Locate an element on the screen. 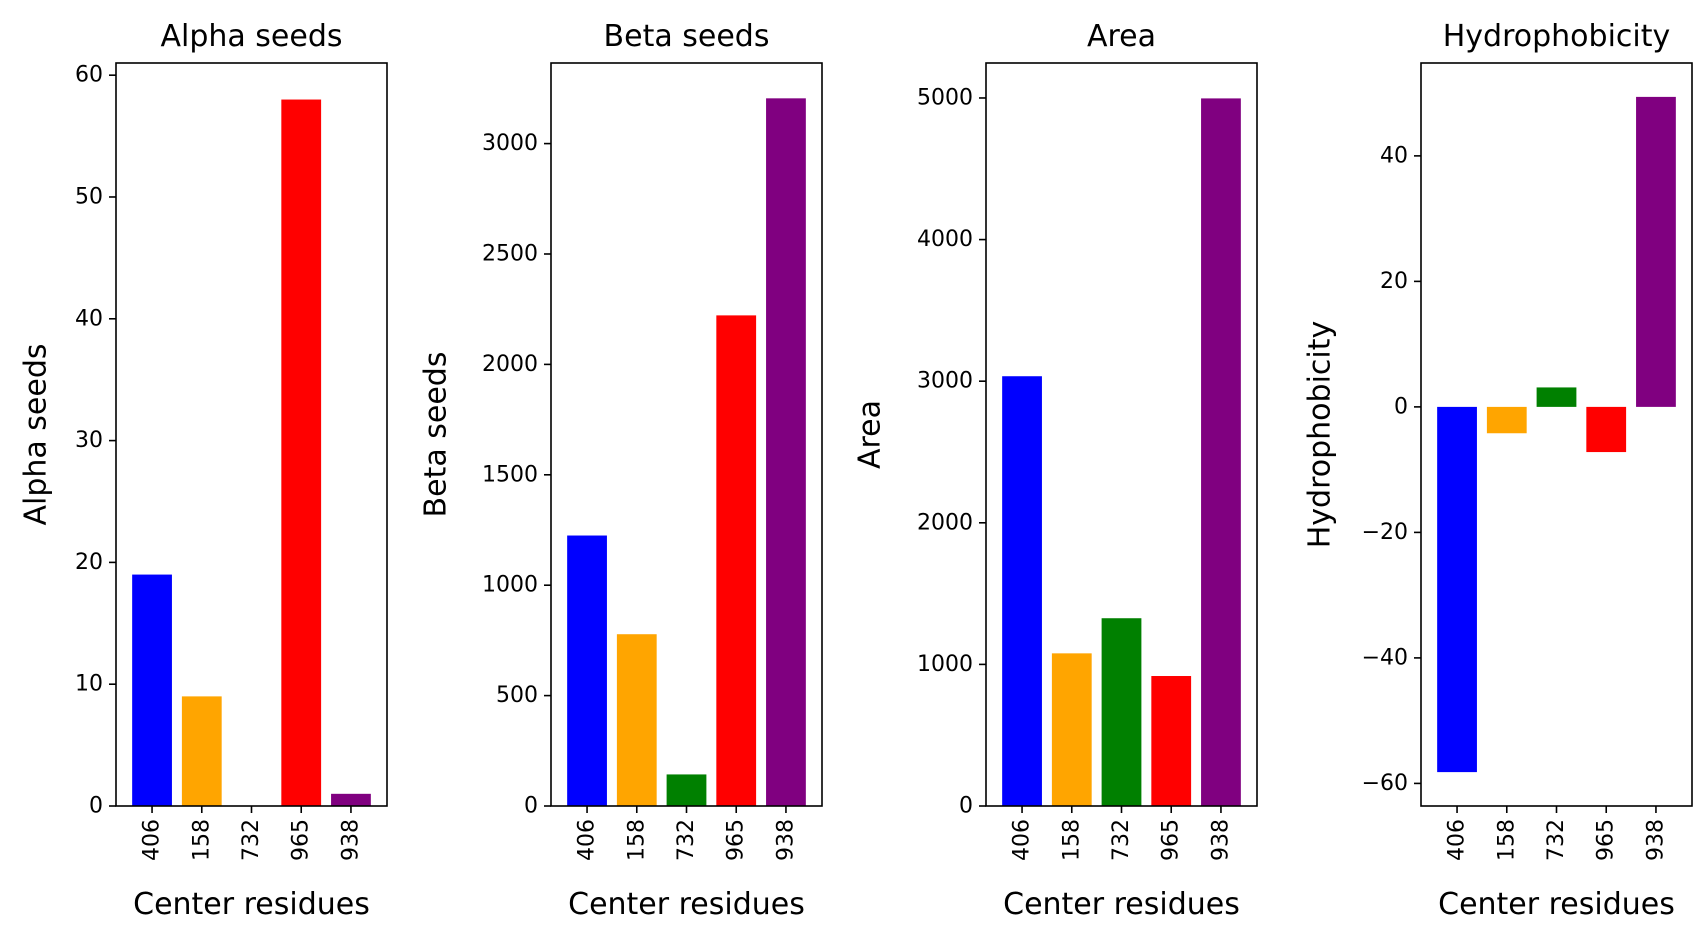  y-tick-label: 10 is located at coordinates (89, 684).